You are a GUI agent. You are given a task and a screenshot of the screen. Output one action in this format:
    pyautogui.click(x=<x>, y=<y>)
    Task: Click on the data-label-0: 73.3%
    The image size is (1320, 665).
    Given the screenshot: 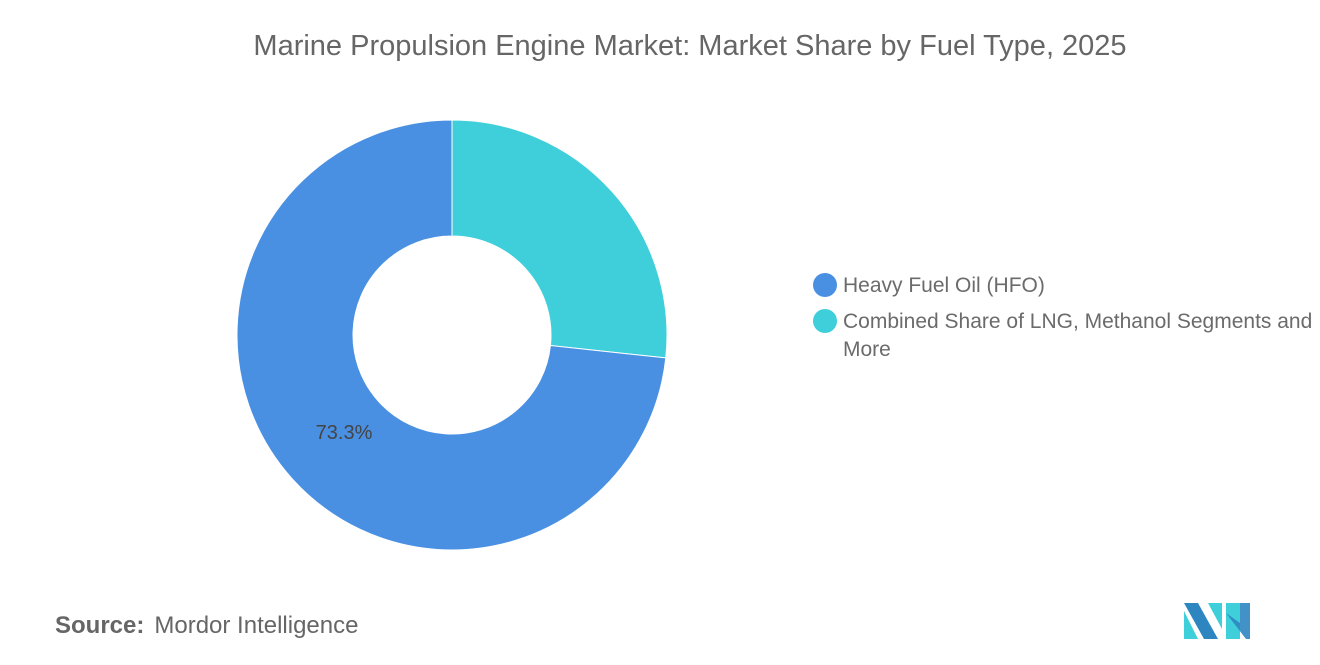 What is the action you would take?
    pyautogui.click(x=344, y=433)
    